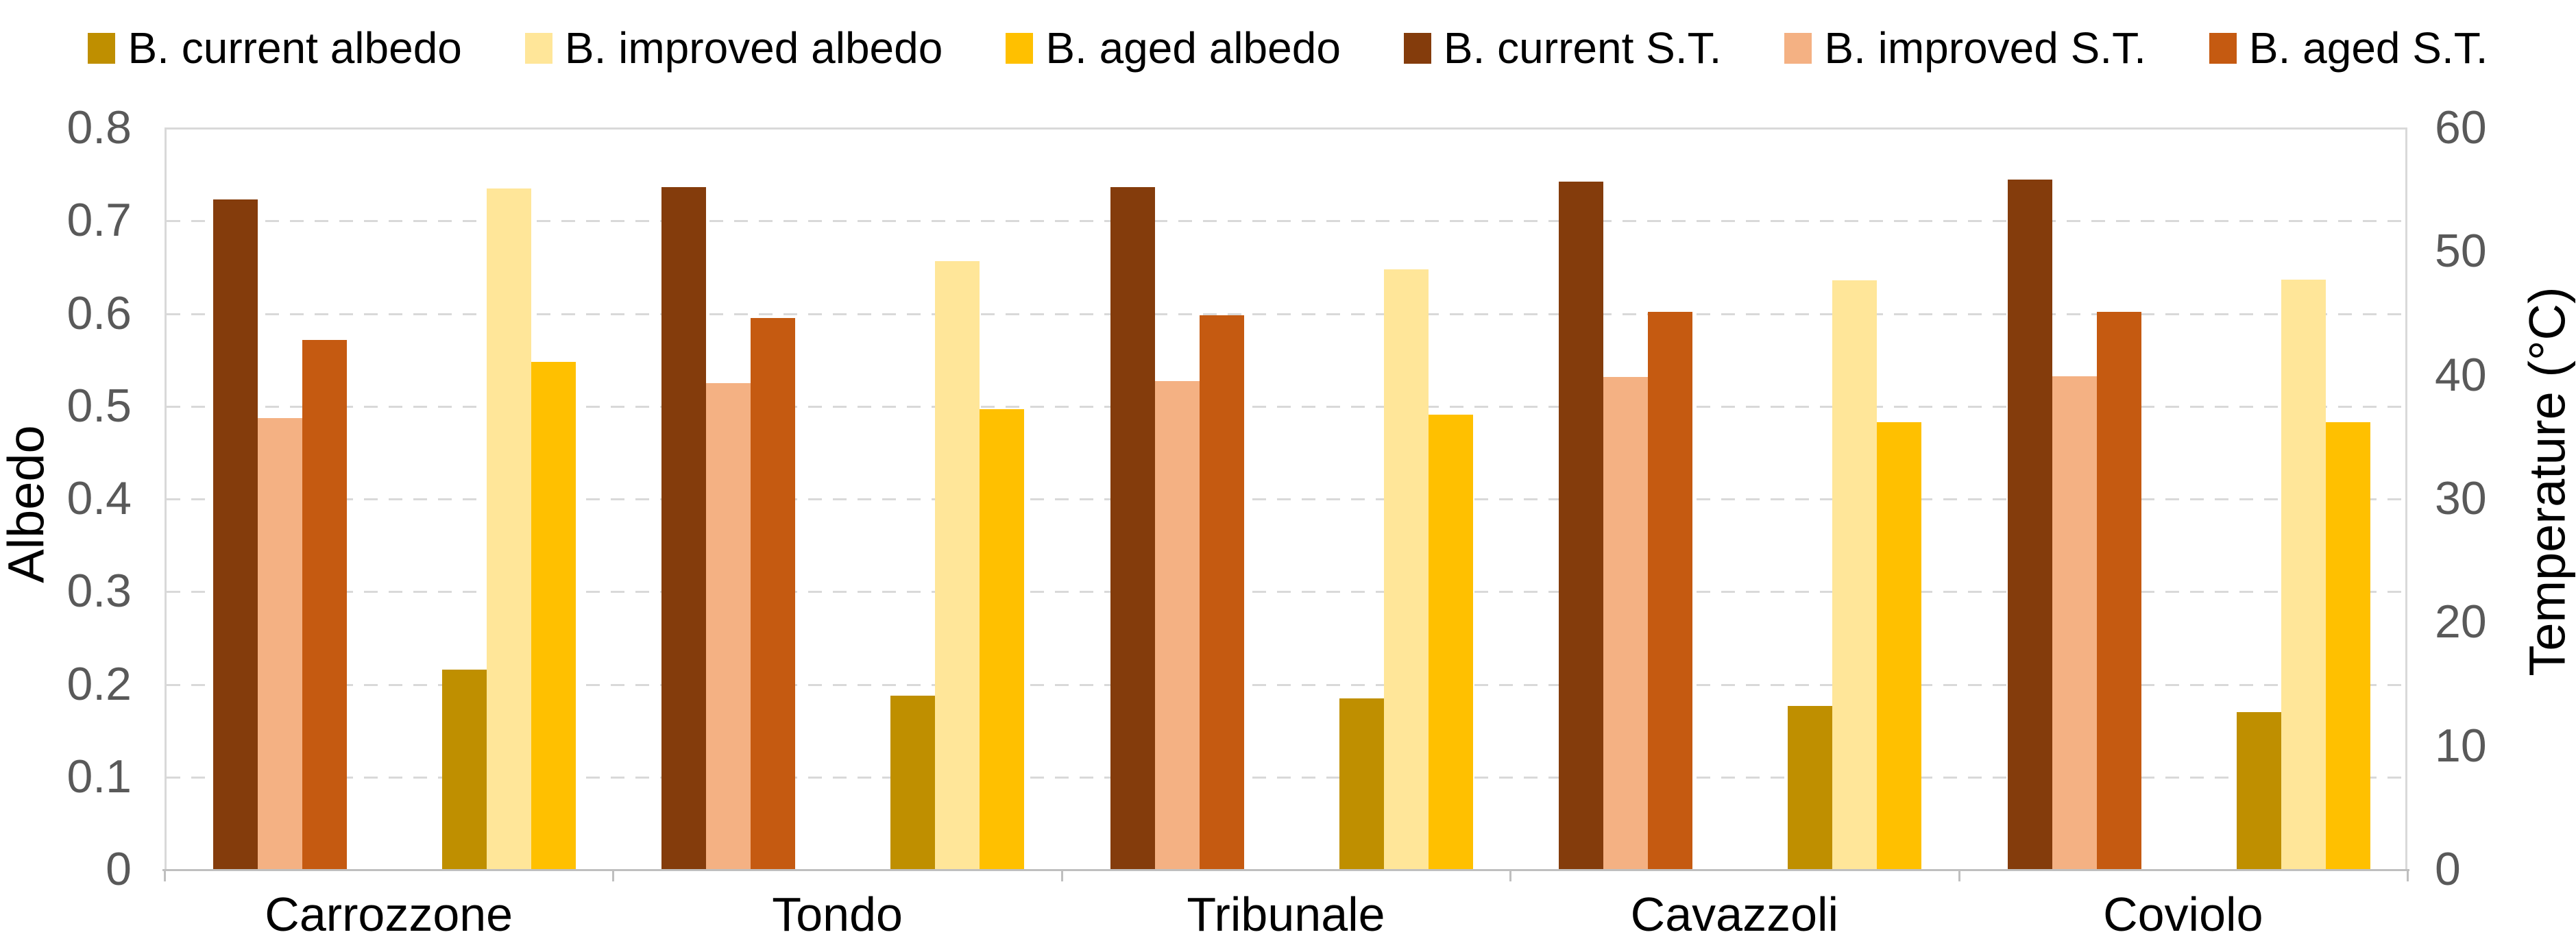 This screenshot has width=2576, height=952. I want to click on right-axis-tick-label: 0, so click(2448, 869).